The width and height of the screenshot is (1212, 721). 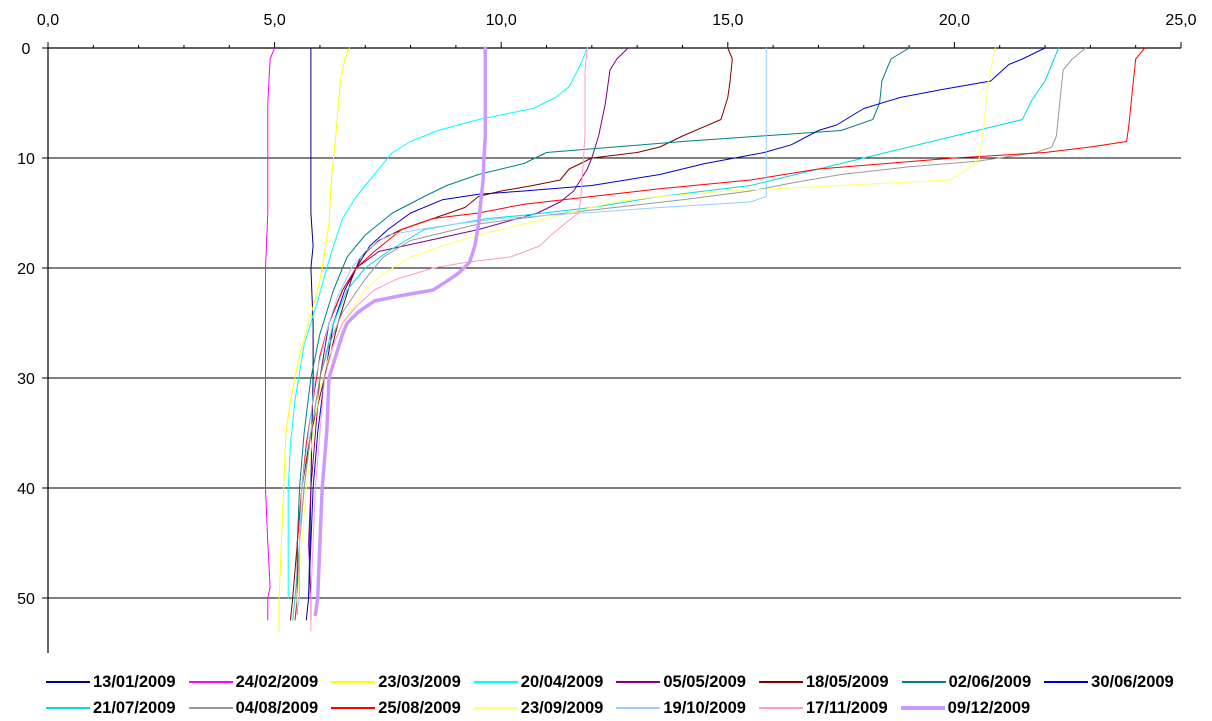 I want to click on y-tick-label: 40, so click(x=26, y=489).